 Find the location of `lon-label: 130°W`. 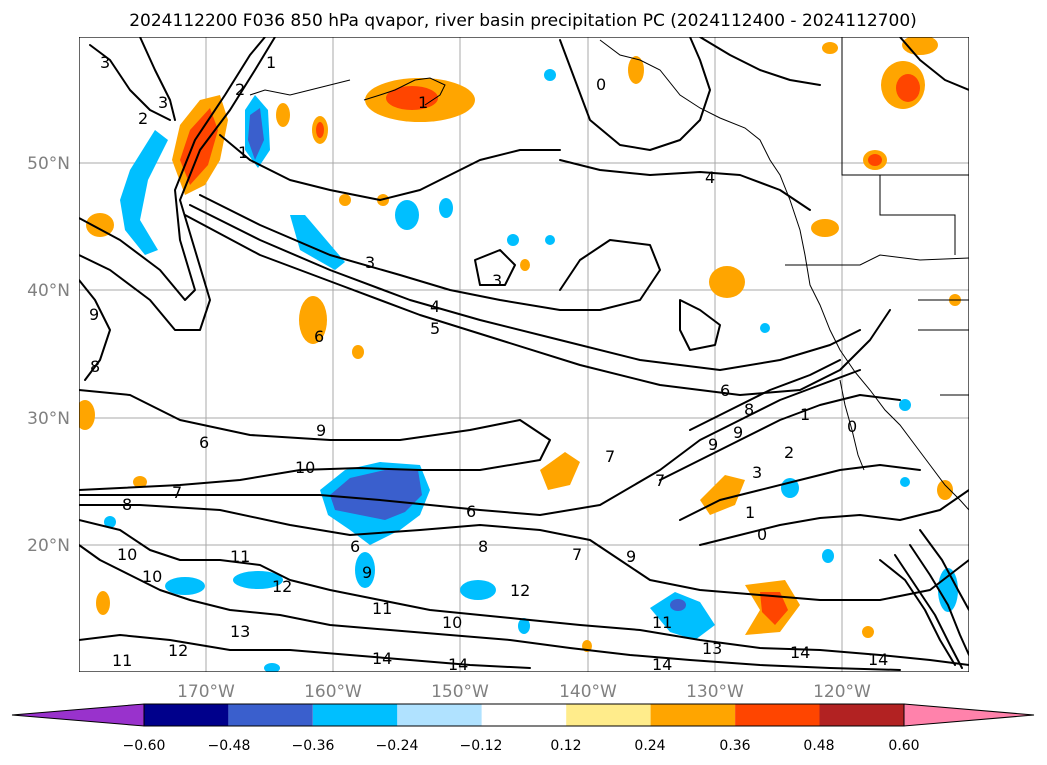

lon-label: 130°W is located at coordinates (715, 692).